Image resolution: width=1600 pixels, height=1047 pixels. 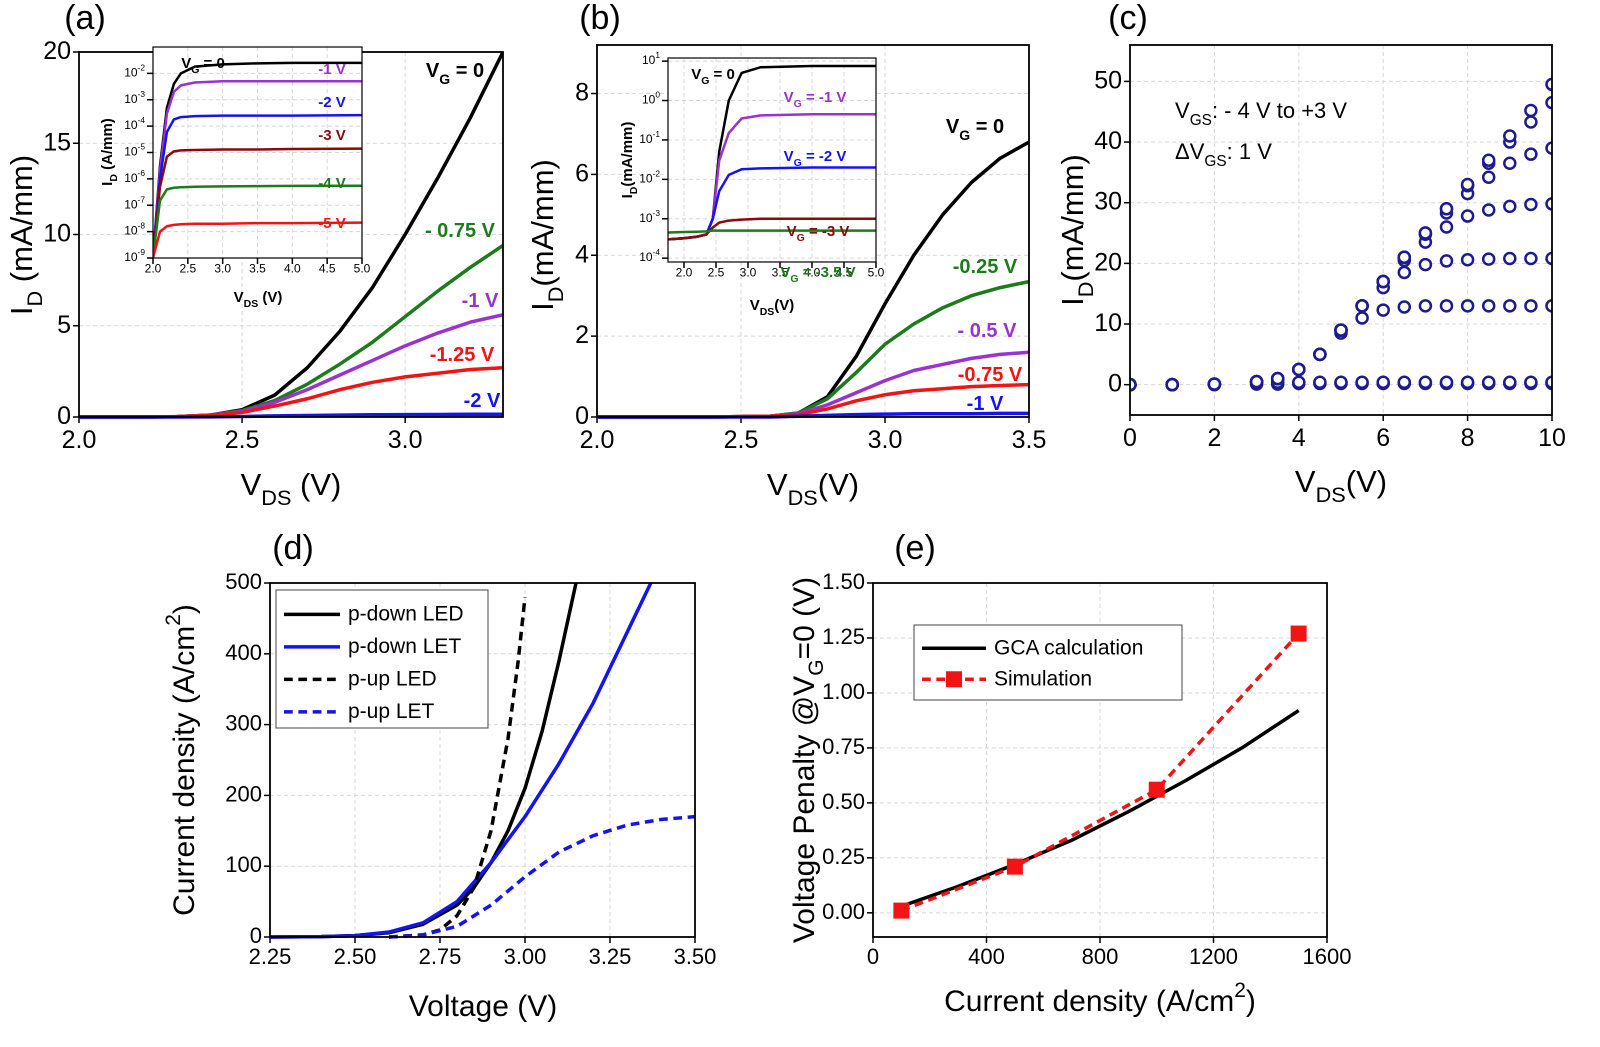 I want to click on curve-label: VG = -3 V, so click(x=818, y=233).